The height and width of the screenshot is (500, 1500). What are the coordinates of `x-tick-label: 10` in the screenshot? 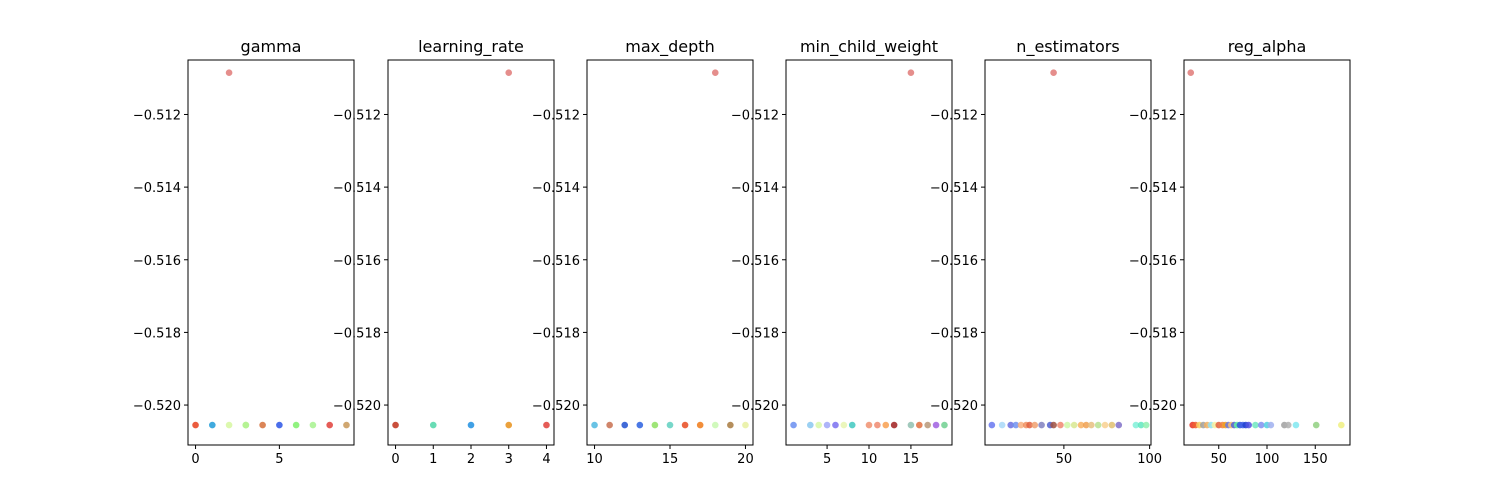 It's located at (594, 459).